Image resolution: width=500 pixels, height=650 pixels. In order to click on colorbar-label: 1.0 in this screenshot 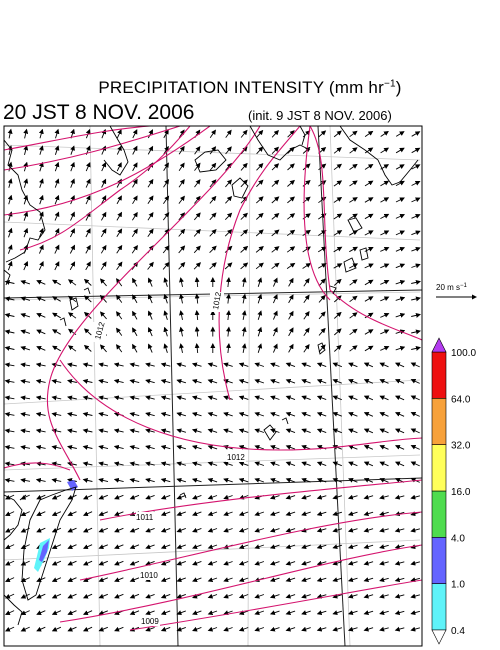, I will do `click(458, 585)`.